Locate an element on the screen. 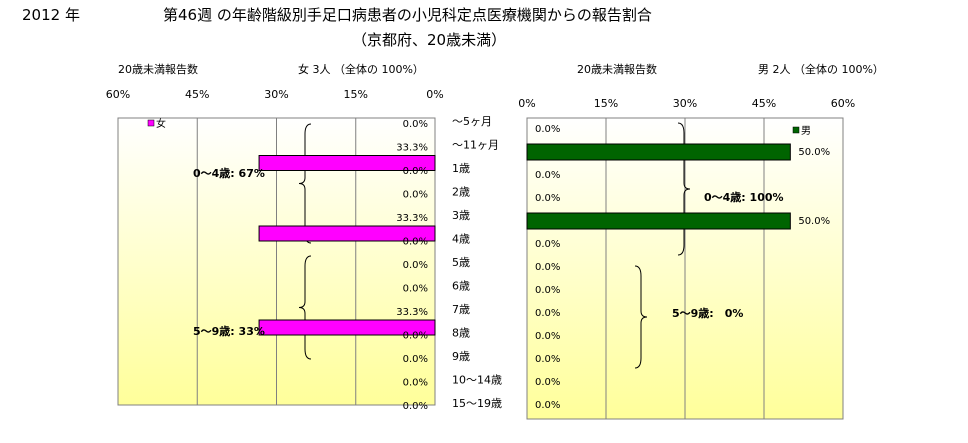  left-x-tick-label: 60% is located at coordinates (118, 94).